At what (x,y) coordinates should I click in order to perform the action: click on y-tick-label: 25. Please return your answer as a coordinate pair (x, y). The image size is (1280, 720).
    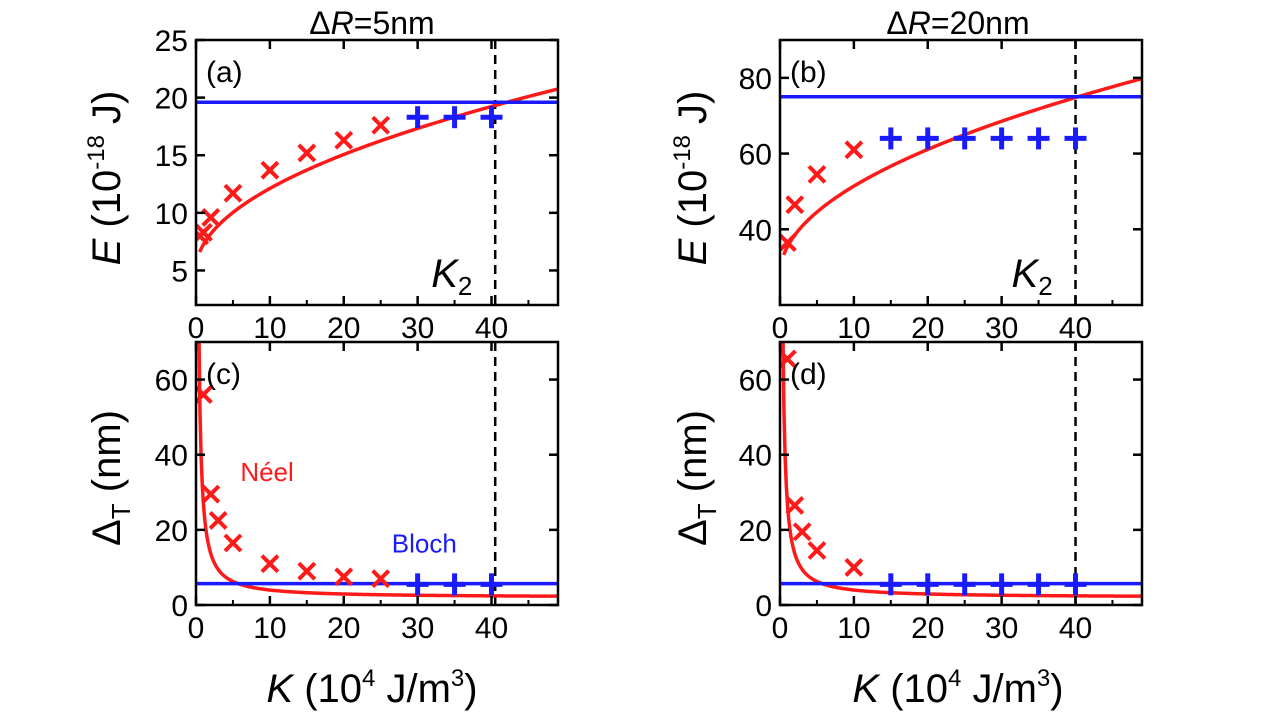
    Looking at the image, I should click on (171, 41).